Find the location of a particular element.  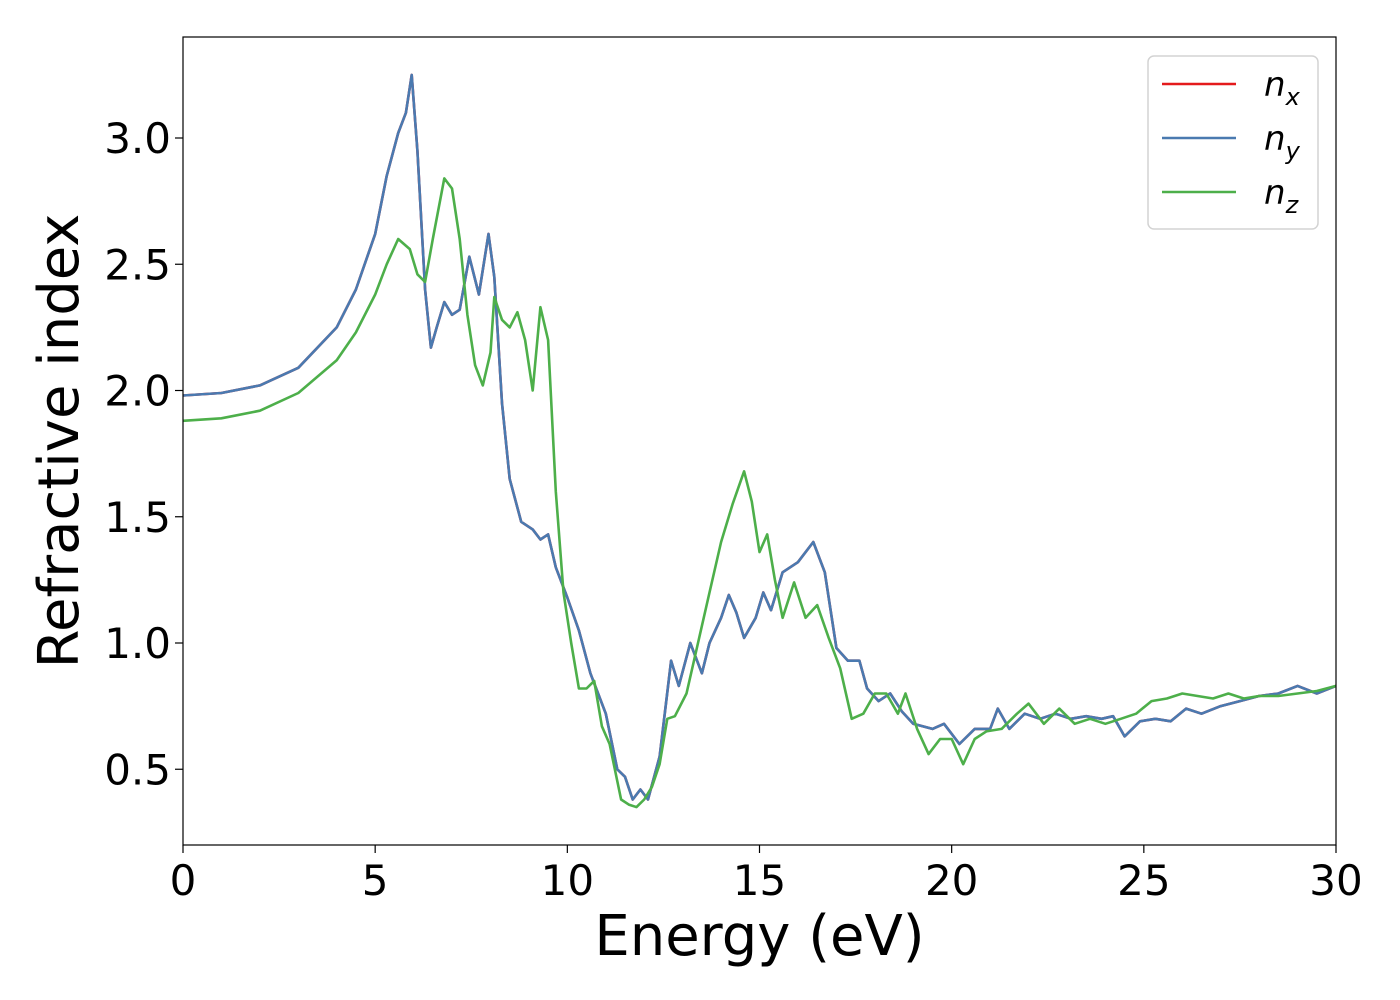

y-tick-label: 2.5 is located at coordinates (137, 264).